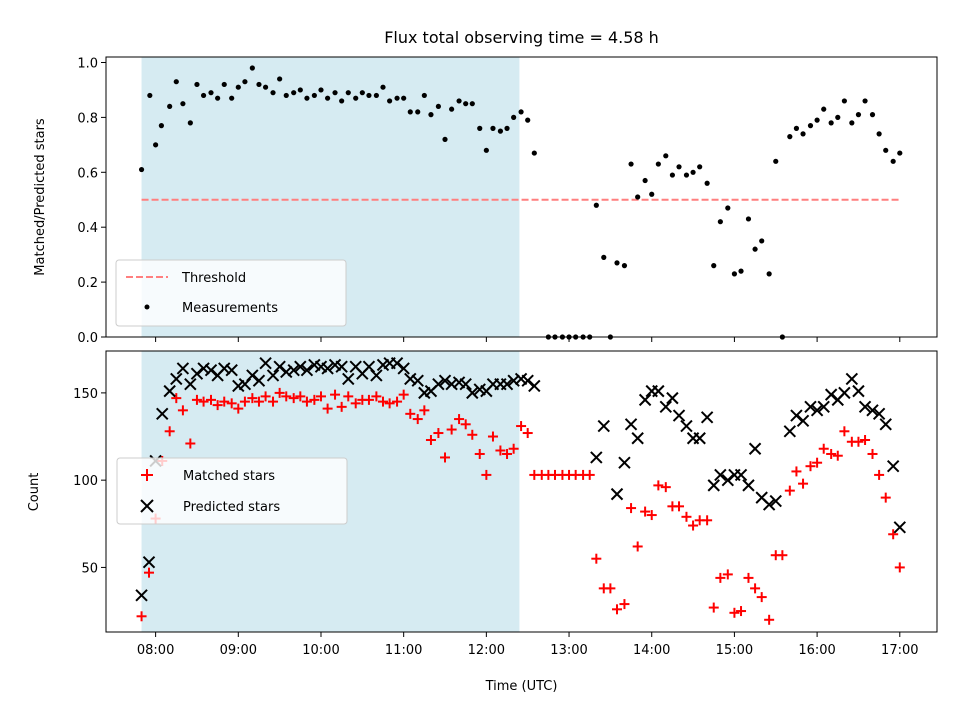  I want to click on bottom-y-tick-label: 150, so click(85, 394).